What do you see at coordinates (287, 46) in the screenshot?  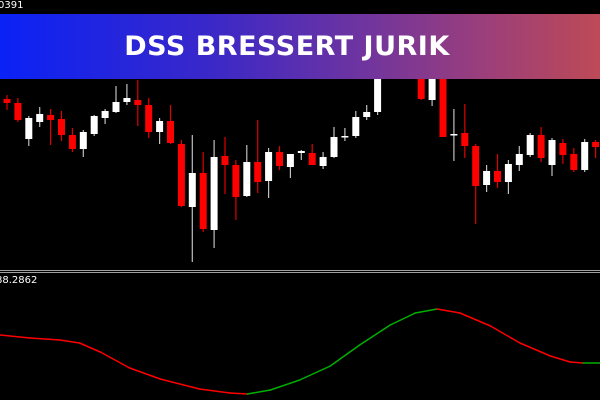 I see `banner-title: DSS BRESSERT JURIK` at bounding box center [287, 46].